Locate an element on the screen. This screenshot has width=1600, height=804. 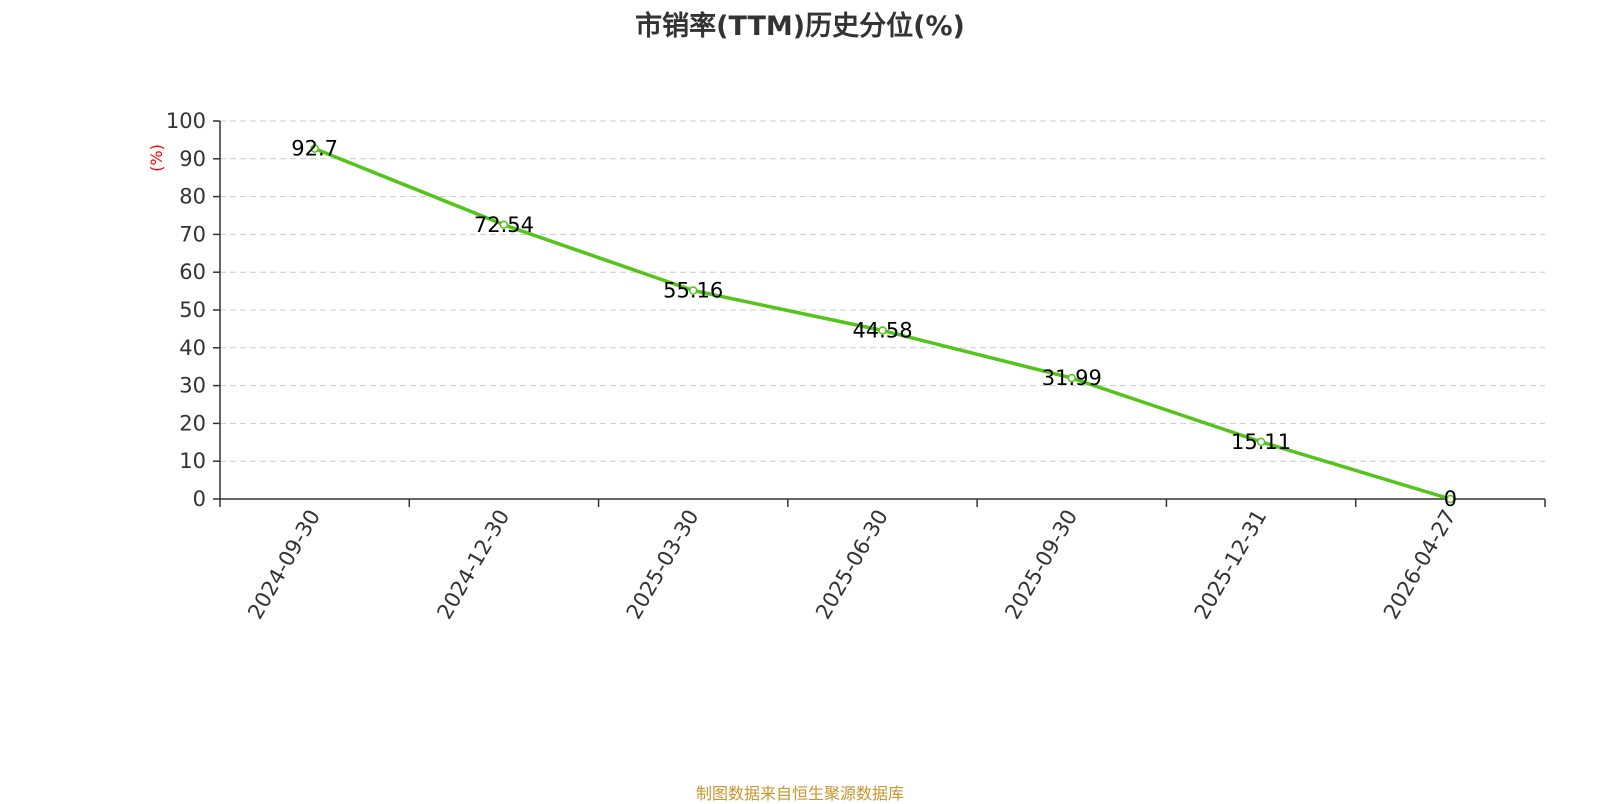
x-tick-label: 2025-06-30 is located at coordinates (852, 565).